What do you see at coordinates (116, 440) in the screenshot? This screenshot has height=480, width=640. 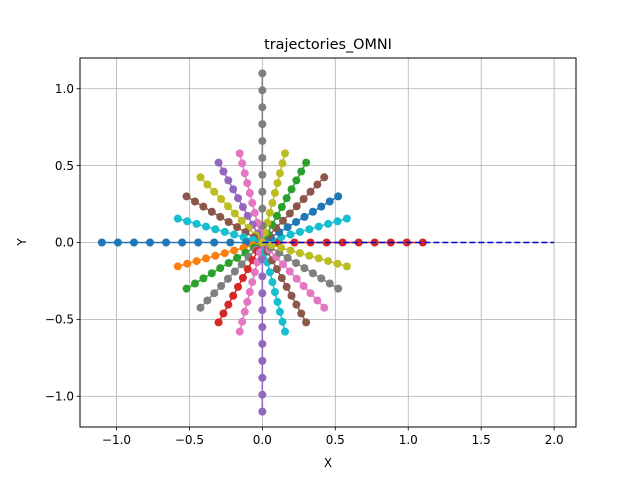 I see `x-tick-label: −1.0` at bounding box center [116, 440].